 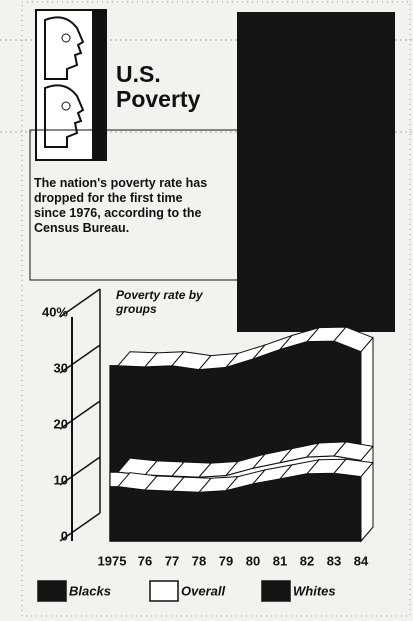 I want to click on x-tick-label: 83, so click(x=334, y=560).